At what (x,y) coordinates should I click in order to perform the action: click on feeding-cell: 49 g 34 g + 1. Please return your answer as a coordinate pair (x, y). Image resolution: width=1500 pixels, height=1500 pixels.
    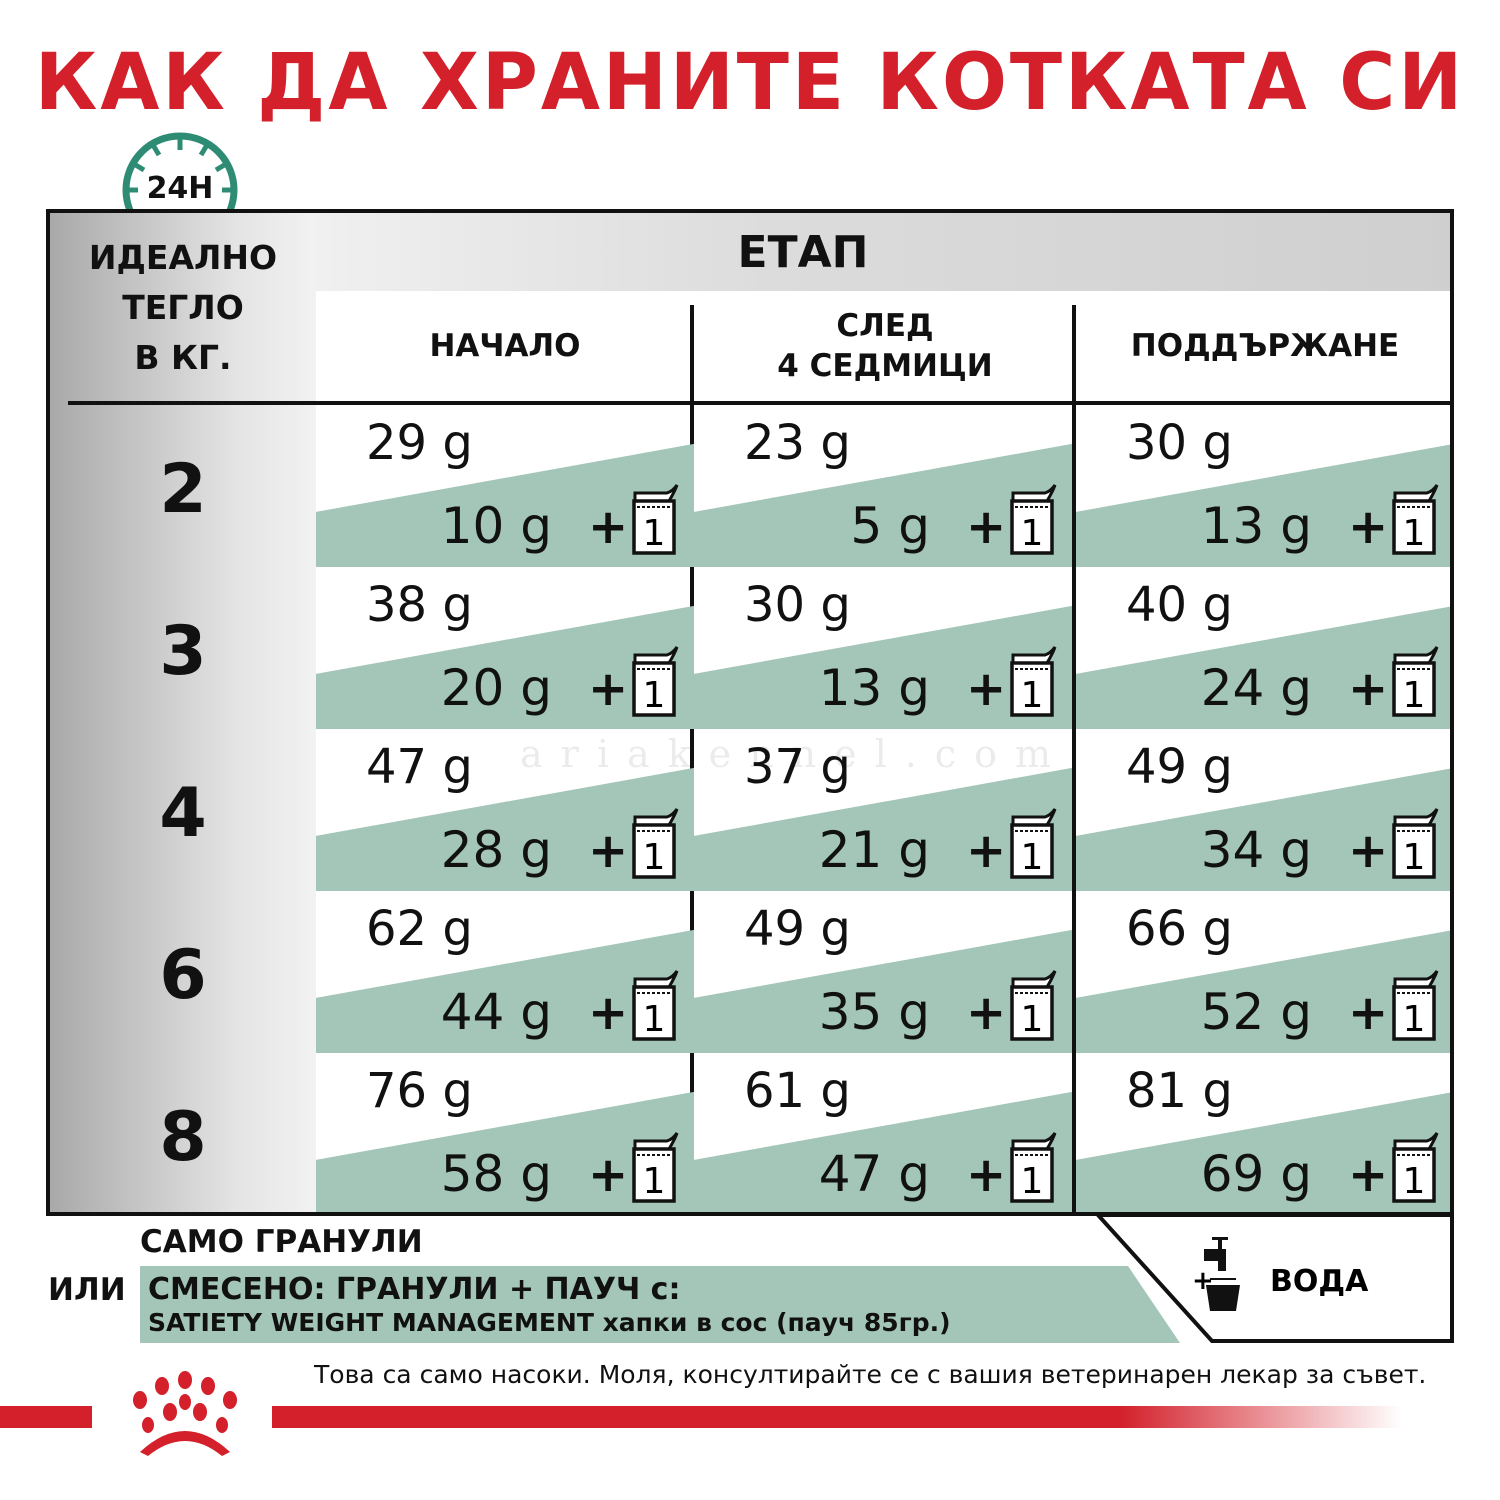
    Looking at the image, I should click on (1263, 810).